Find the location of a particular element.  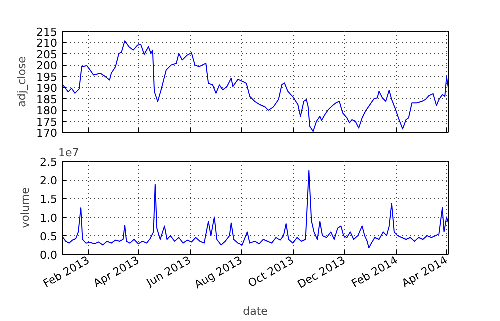

y-tick-label: 170 is located at coordinates (47, 133).